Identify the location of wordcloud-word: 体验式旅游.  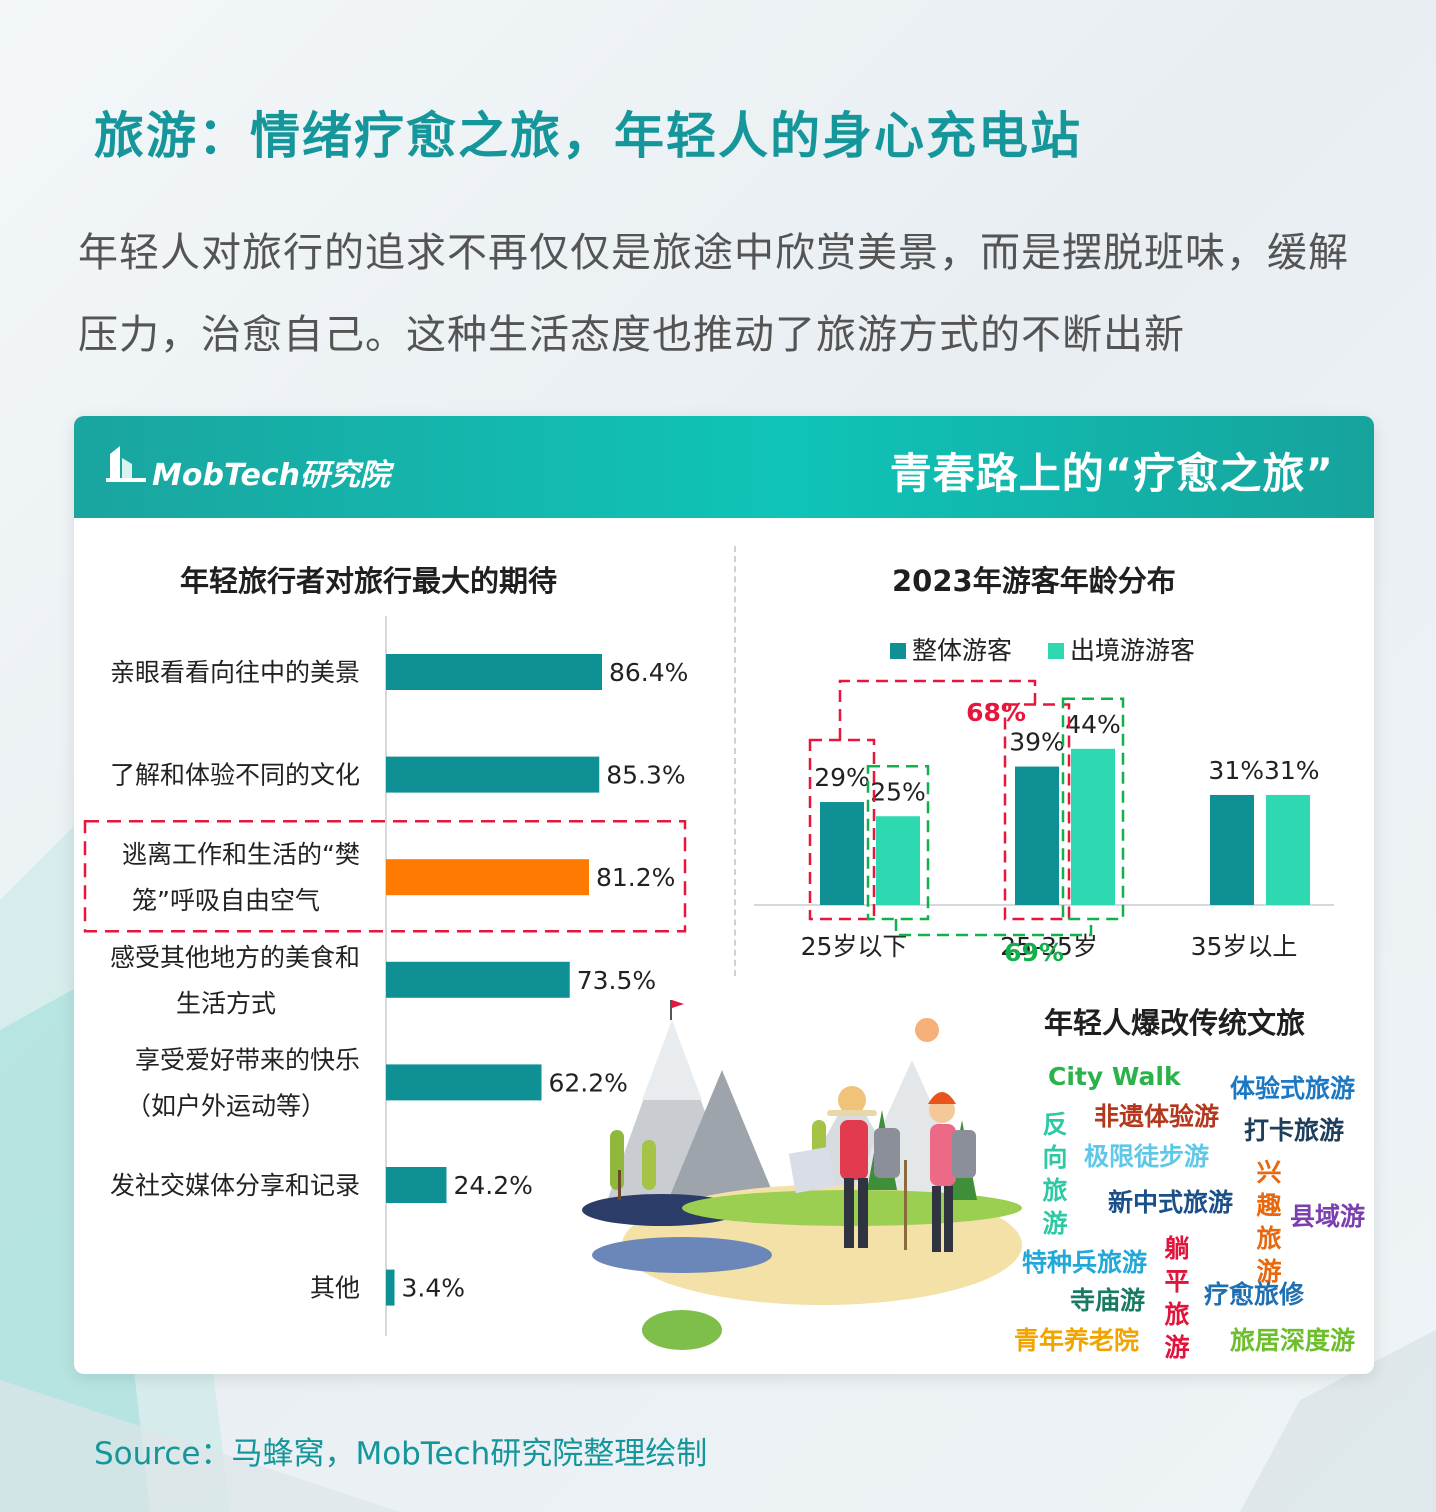
(1293, 1088).